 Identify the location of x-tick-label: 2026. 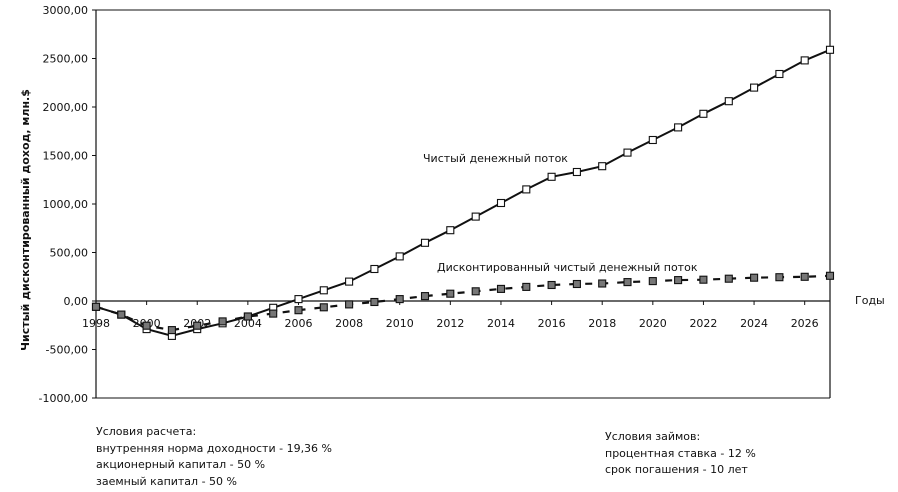
(805, 323).